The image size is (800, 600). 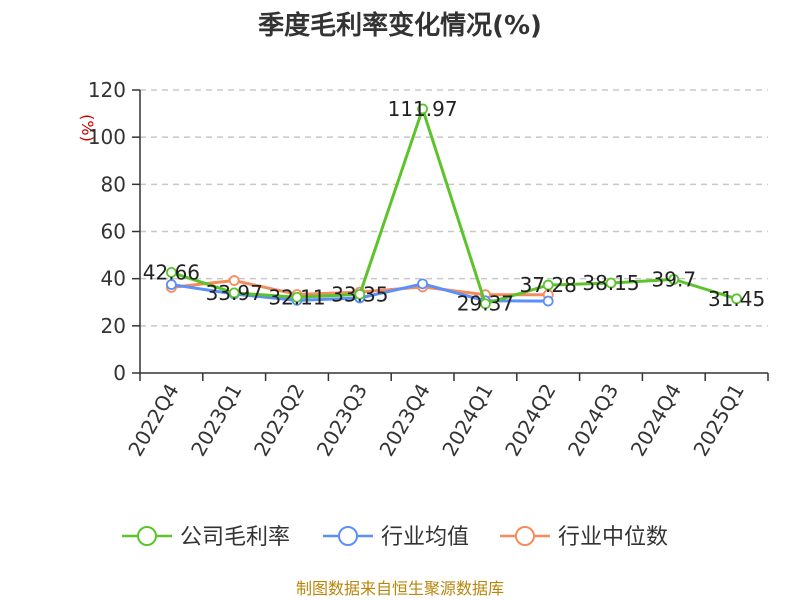 I want to click on legend-item: 公司毛利率, so click(x=206, y=537).